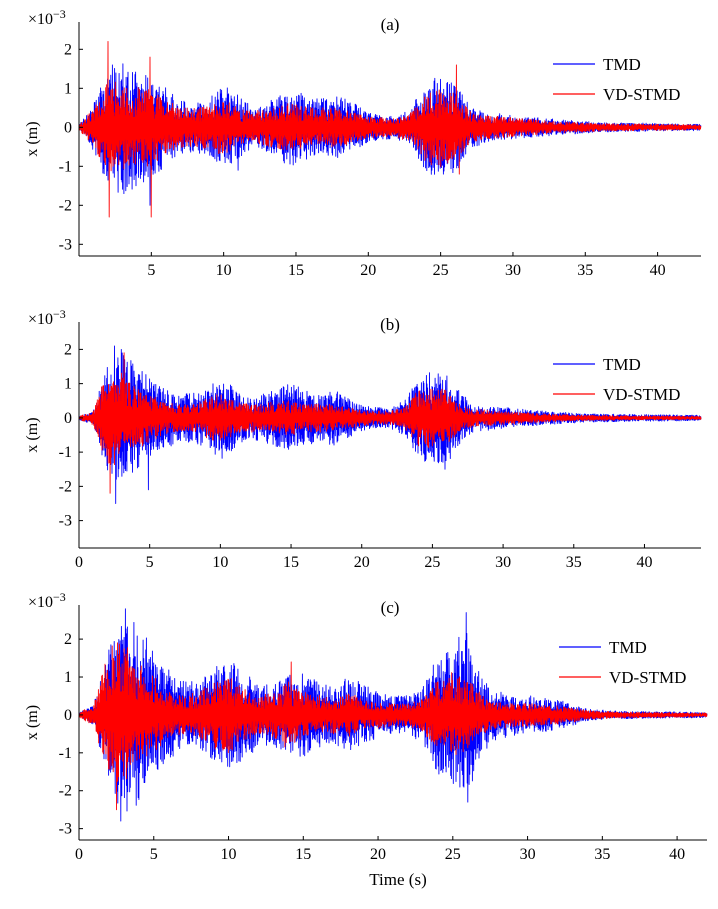 The image size is (718, 909). Describe the element at coordinates (390, 423) in the screenshot. I see `panel-b-series-vd-stmd-line` at that location.